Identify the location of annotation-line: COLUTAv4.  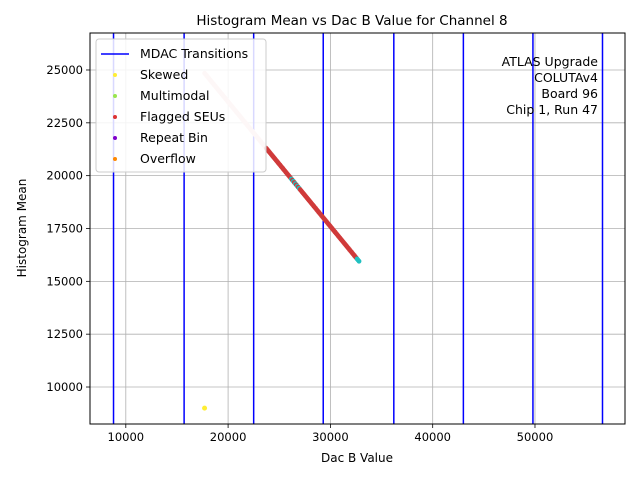
(566, 77).